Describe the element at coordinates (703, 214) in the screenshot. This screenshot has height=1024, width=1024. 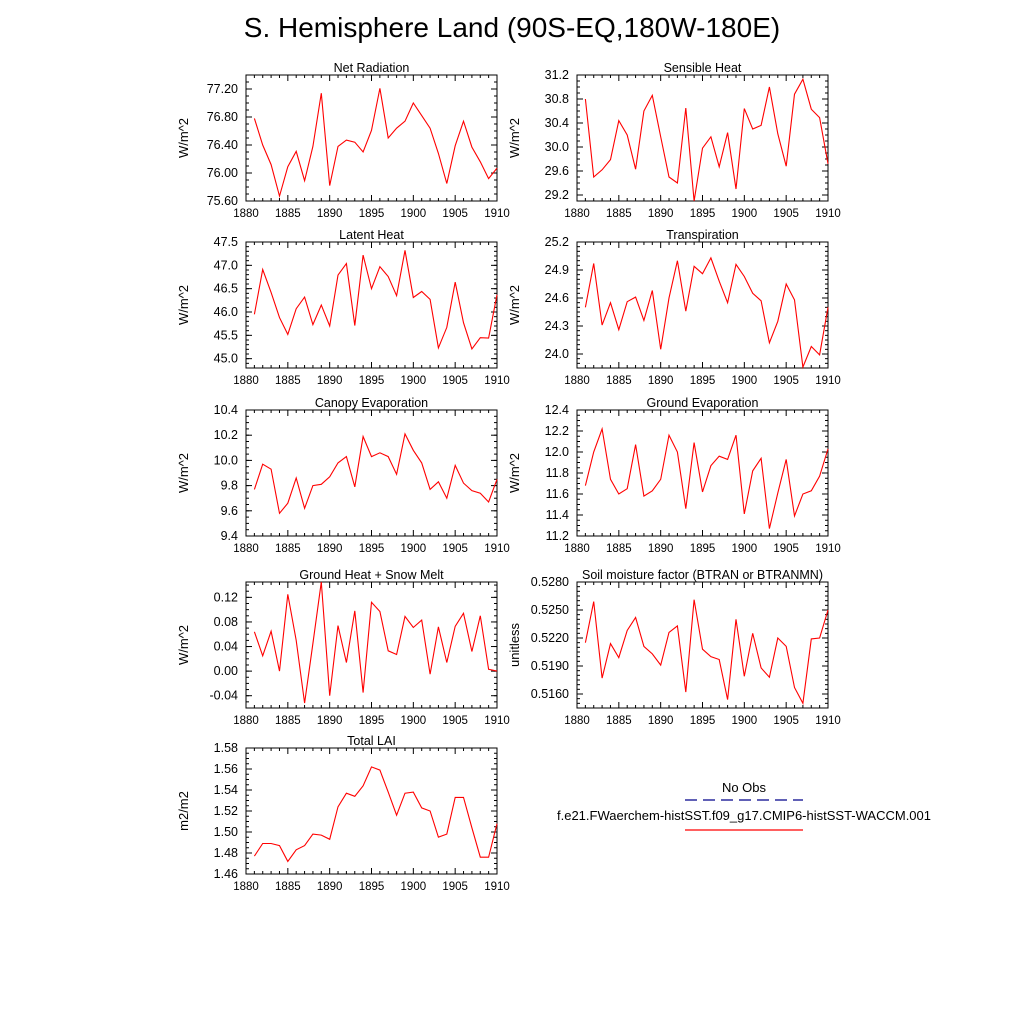
I see `sensible-heat-xtick-label: 1895` at that location.